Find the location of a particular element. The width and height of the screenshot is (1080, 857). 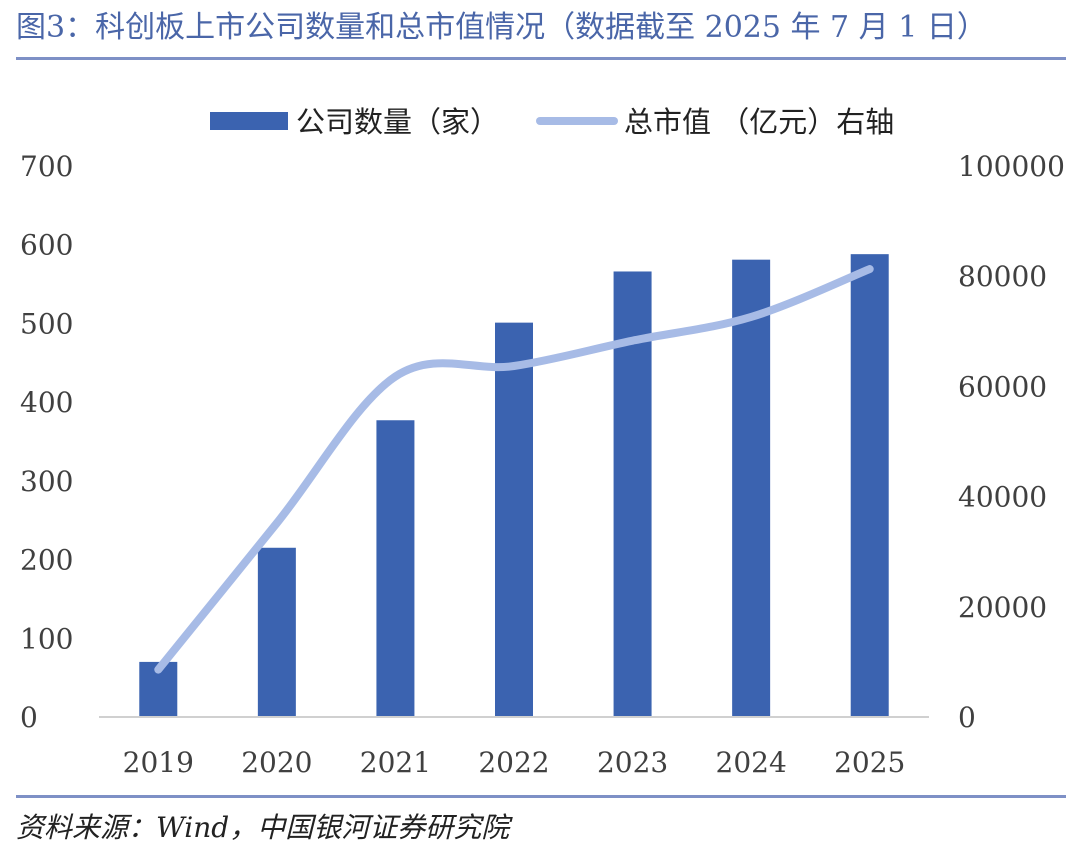

bar-2022 is located at coordinates (514, 519).